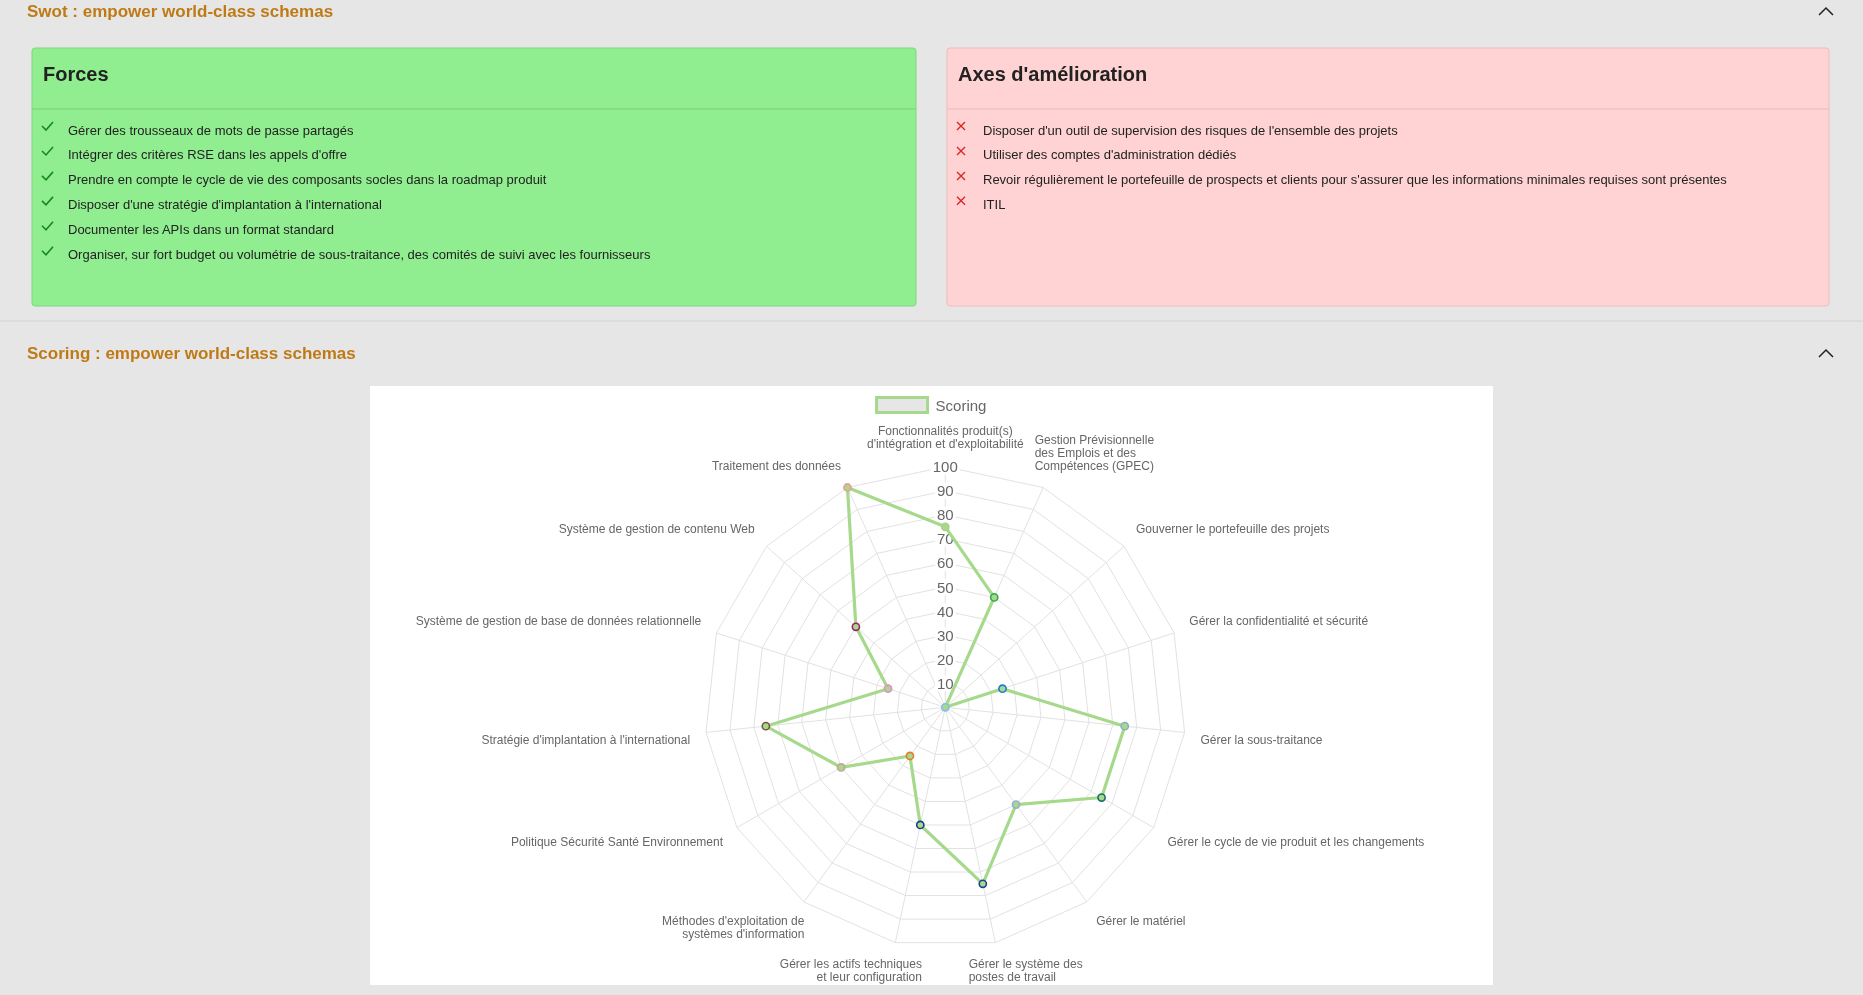  Describe the element at coordinates (945, 635) in the screenshot. I see `y-tick-label: 30` at that location.